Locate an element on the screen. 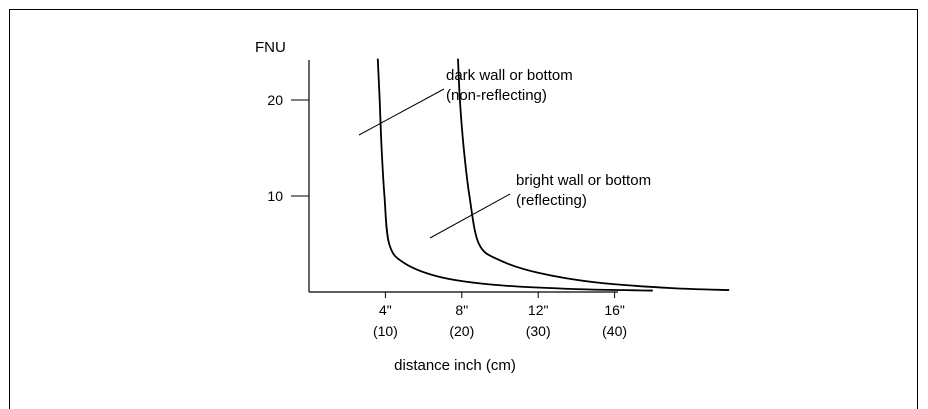  x-tick-label-inch: 4" is located at coordinates (385, 310).